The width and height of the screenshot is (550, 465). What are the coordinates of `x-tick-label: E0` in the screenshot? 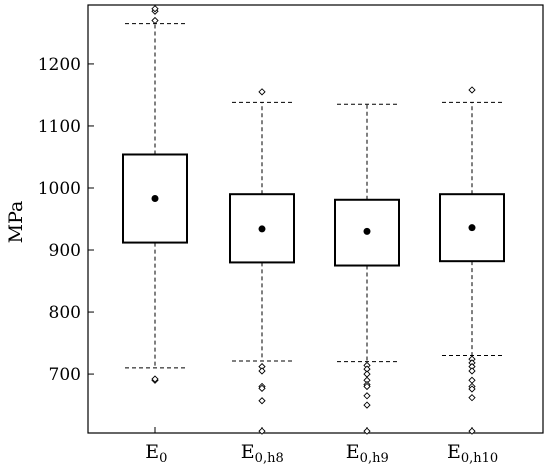 It's located at (156, 453).